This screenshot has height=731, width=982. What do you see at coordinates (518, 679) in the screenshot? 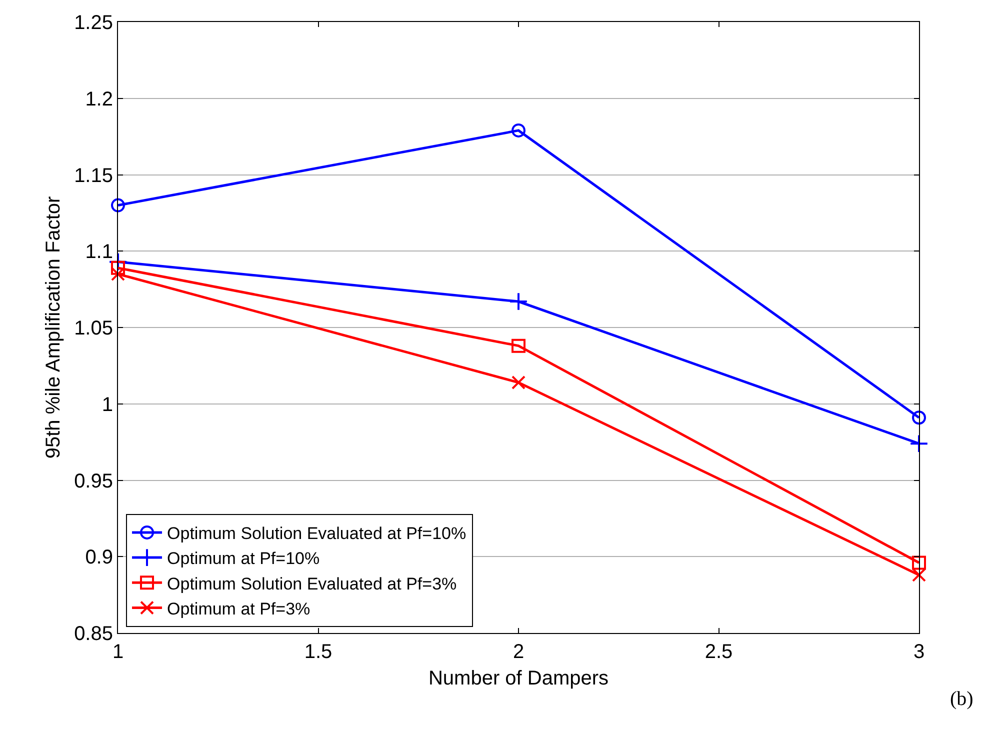
I see `x-axis-title: Number of Dampers` at bounding box center [518, 679].